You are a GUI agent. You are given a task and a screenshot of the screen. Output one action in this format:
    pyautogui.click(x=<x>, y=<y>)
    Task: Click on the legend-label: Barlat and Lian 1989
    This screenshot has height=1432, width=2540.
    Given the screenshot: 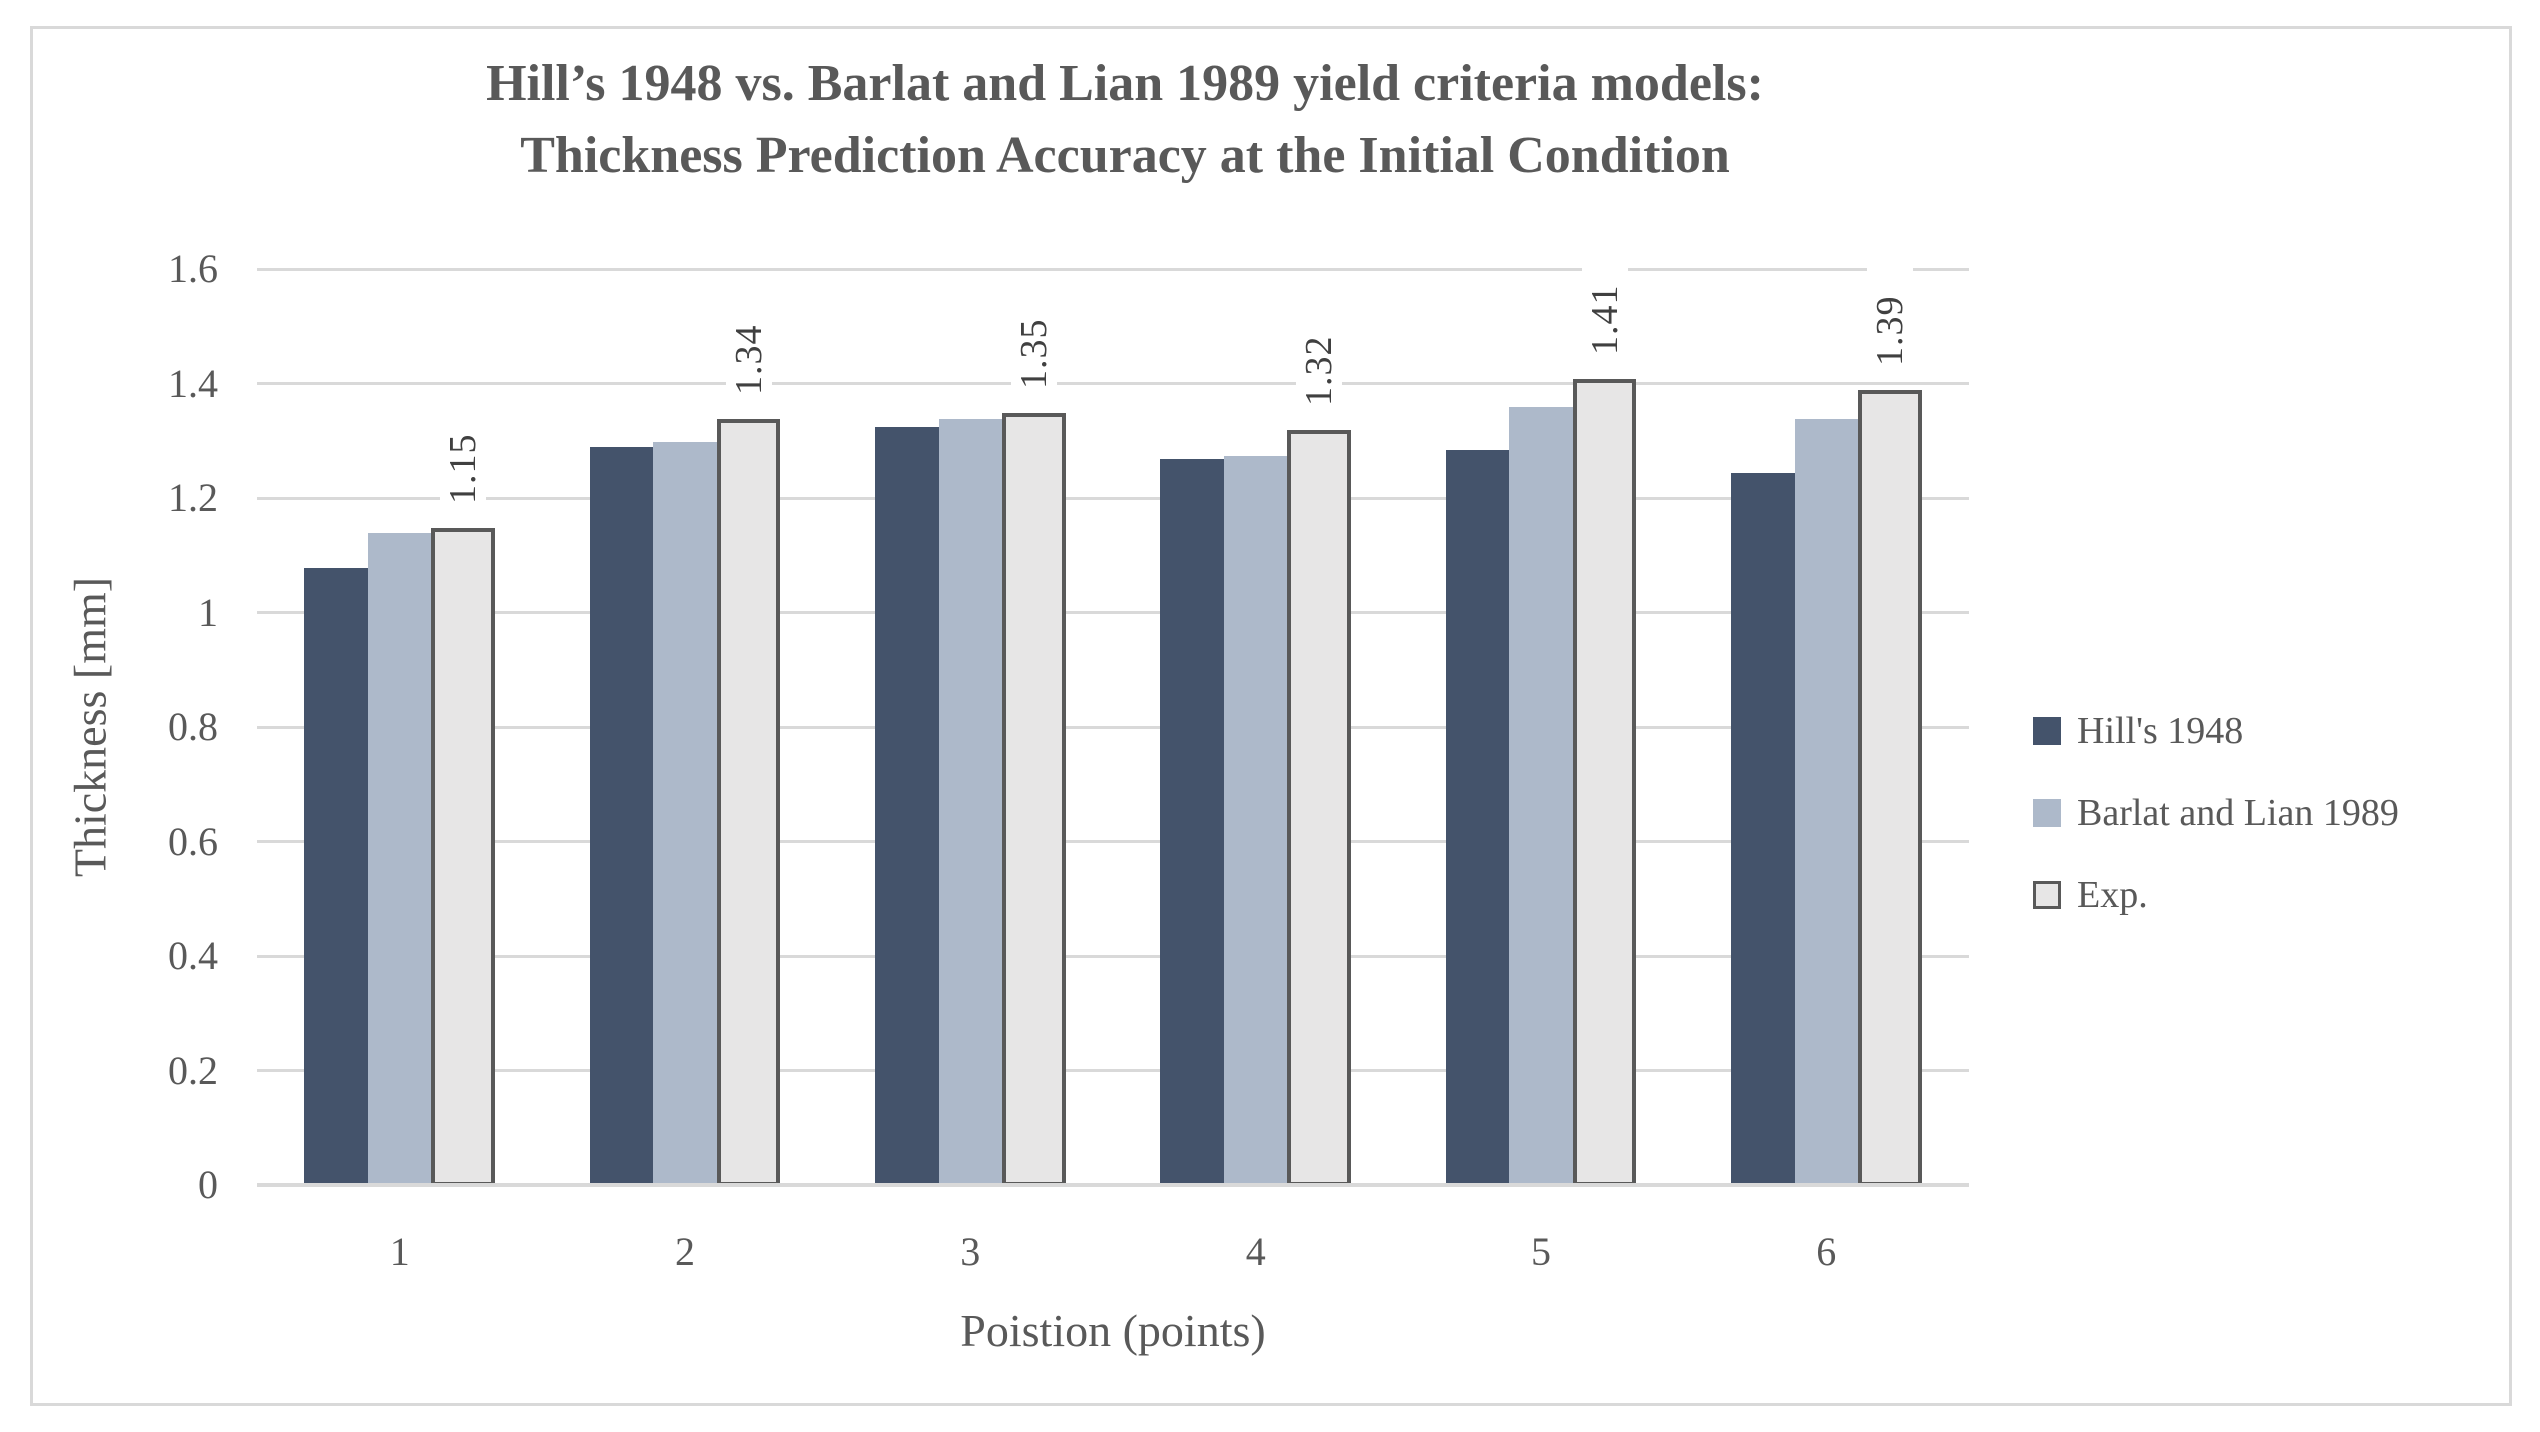 What is the action you would take?
    pyautogui.click(x=2238, y=813)
    